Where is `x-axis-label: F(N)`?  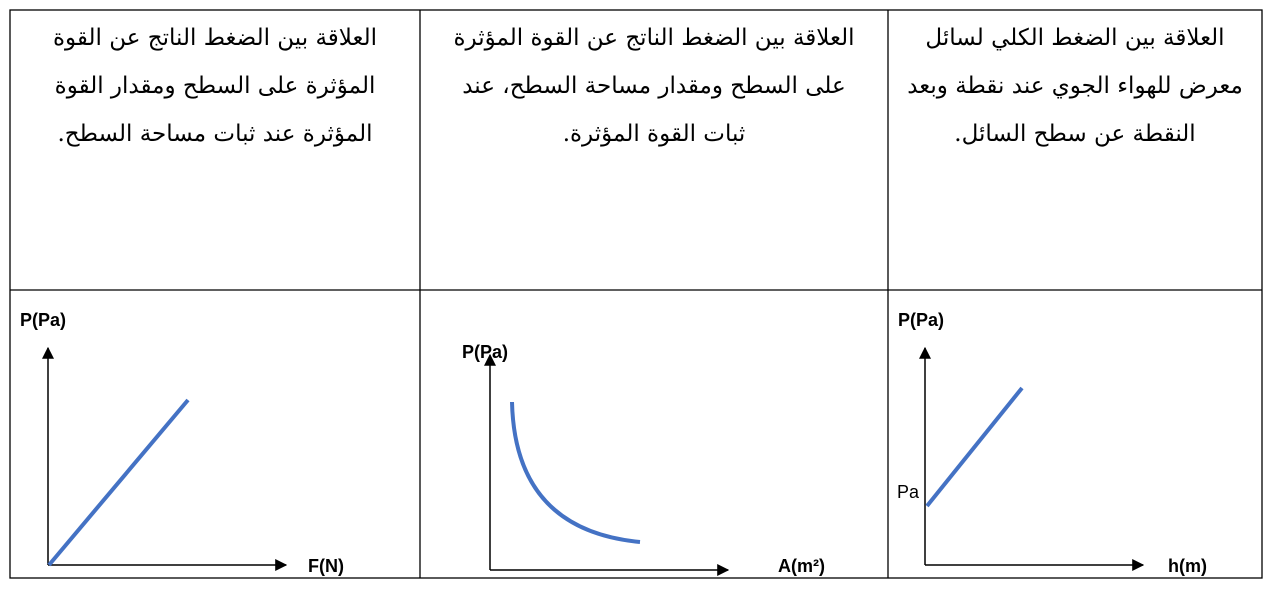 x-axis-label: F(N) is located at coordinates (326, 566).